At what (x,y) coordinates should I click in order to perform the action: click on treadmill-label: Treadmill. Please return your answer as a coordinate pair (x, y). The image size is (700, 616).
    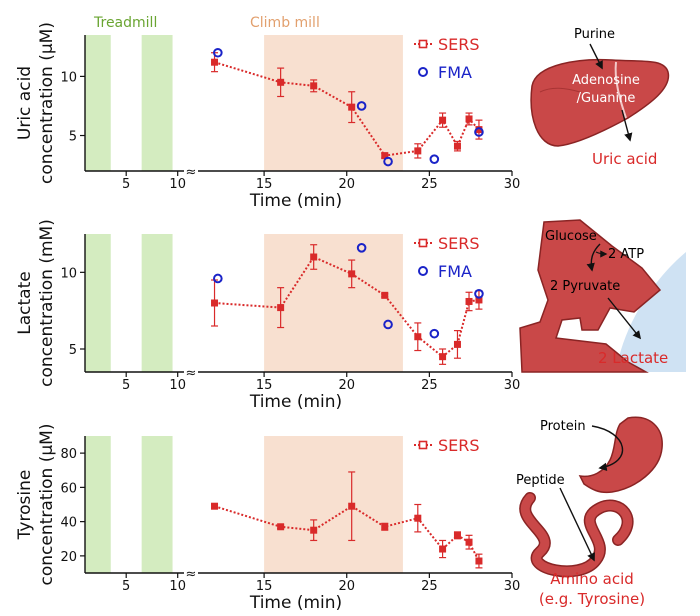
    Looking at the image, I should click on (125, 23).